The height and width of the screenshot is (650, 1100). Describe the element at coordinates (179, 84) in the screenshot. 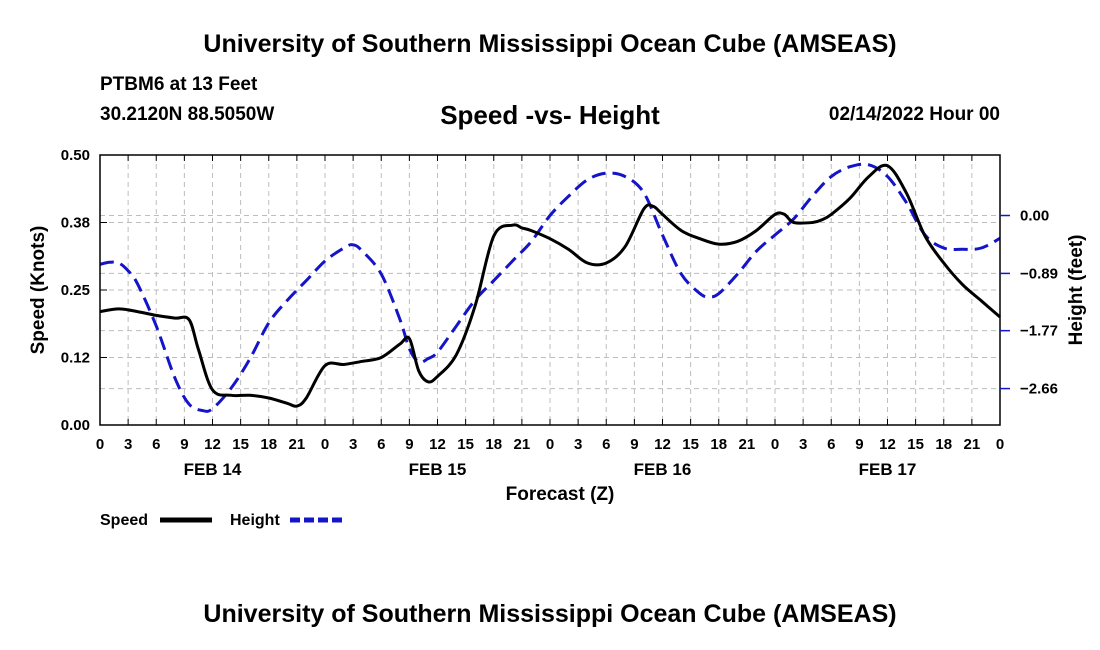

I see `station-label: PTBM6 at 13 Feet` at that location.